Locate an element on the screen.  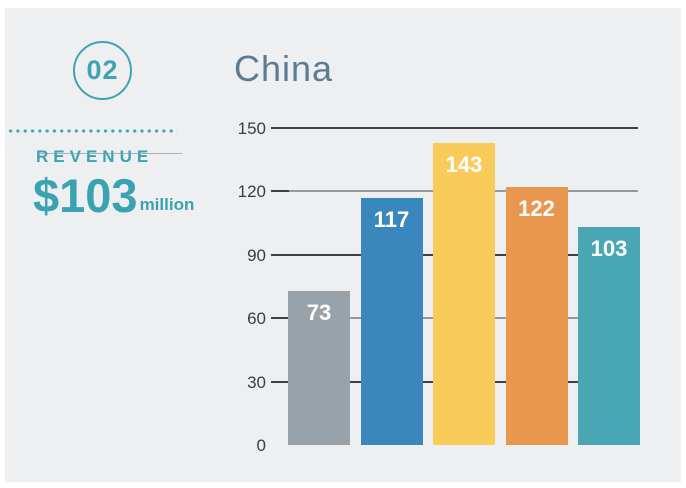
revenue-amount: $103 is located at coordinates (85, 195).